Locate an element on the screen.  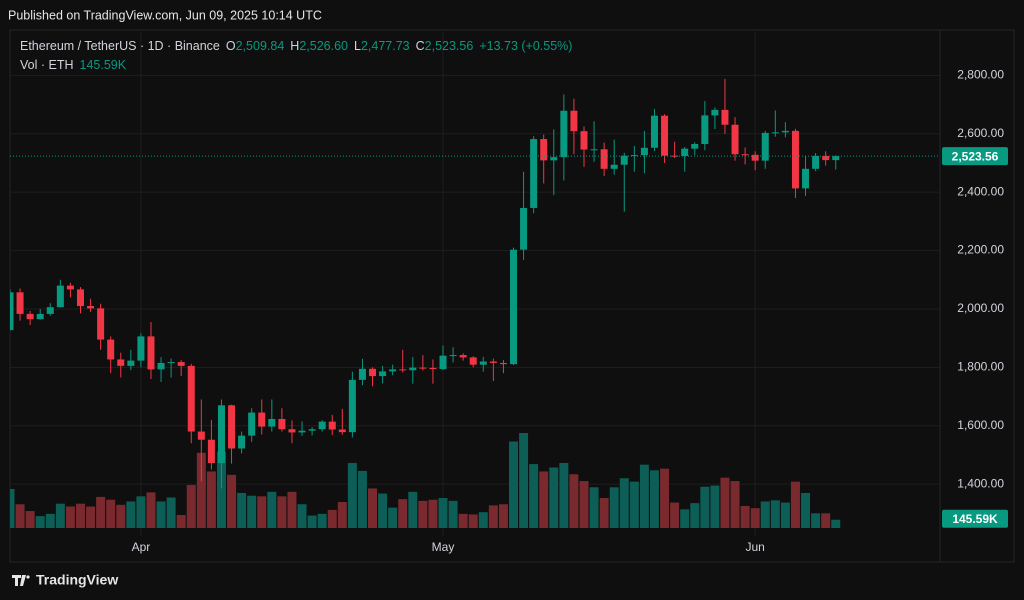
y-tick-label: 2,800.00 is located at coordinates (980, 75).